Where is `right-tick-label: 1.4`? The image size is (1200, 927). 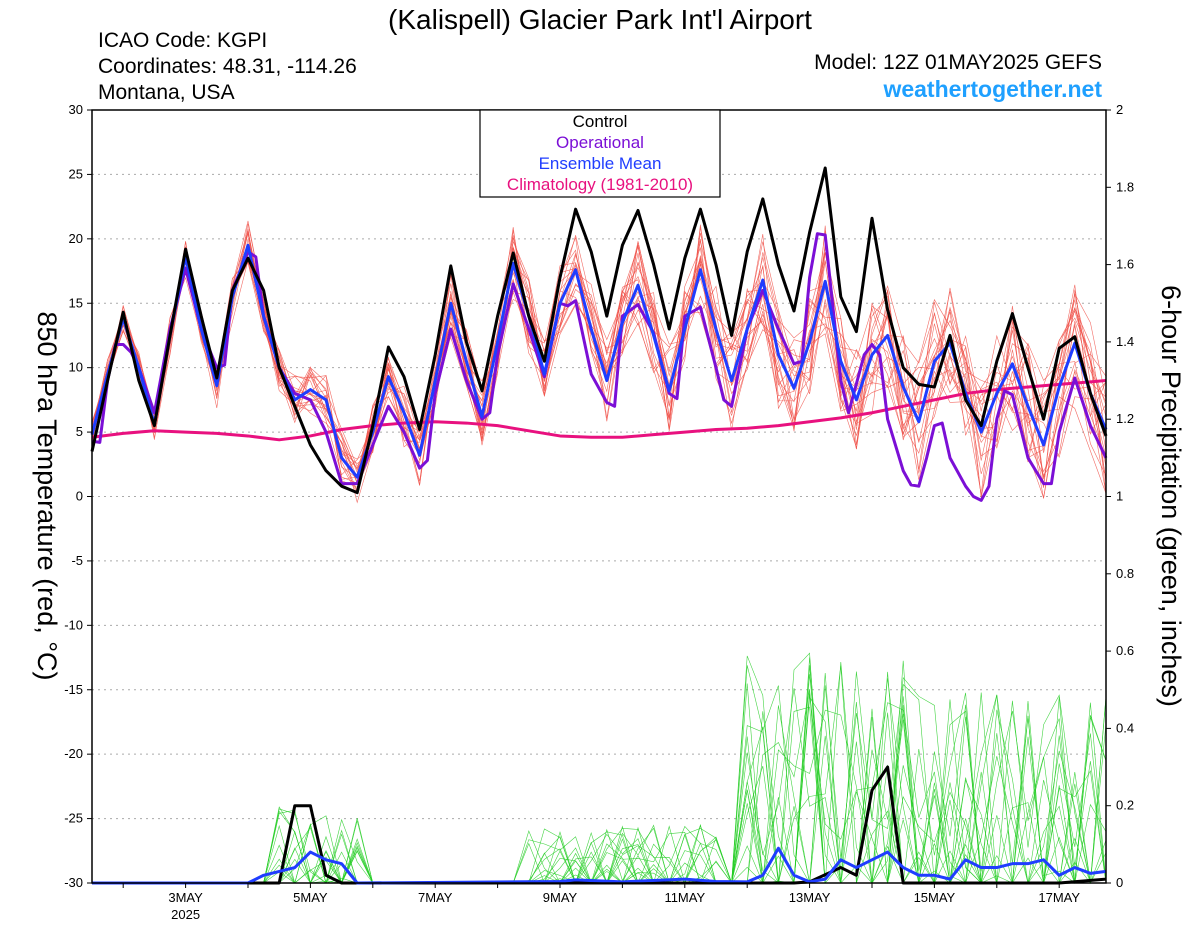 right-tick-label: 1.4 is located at coordinates (1125, 341).